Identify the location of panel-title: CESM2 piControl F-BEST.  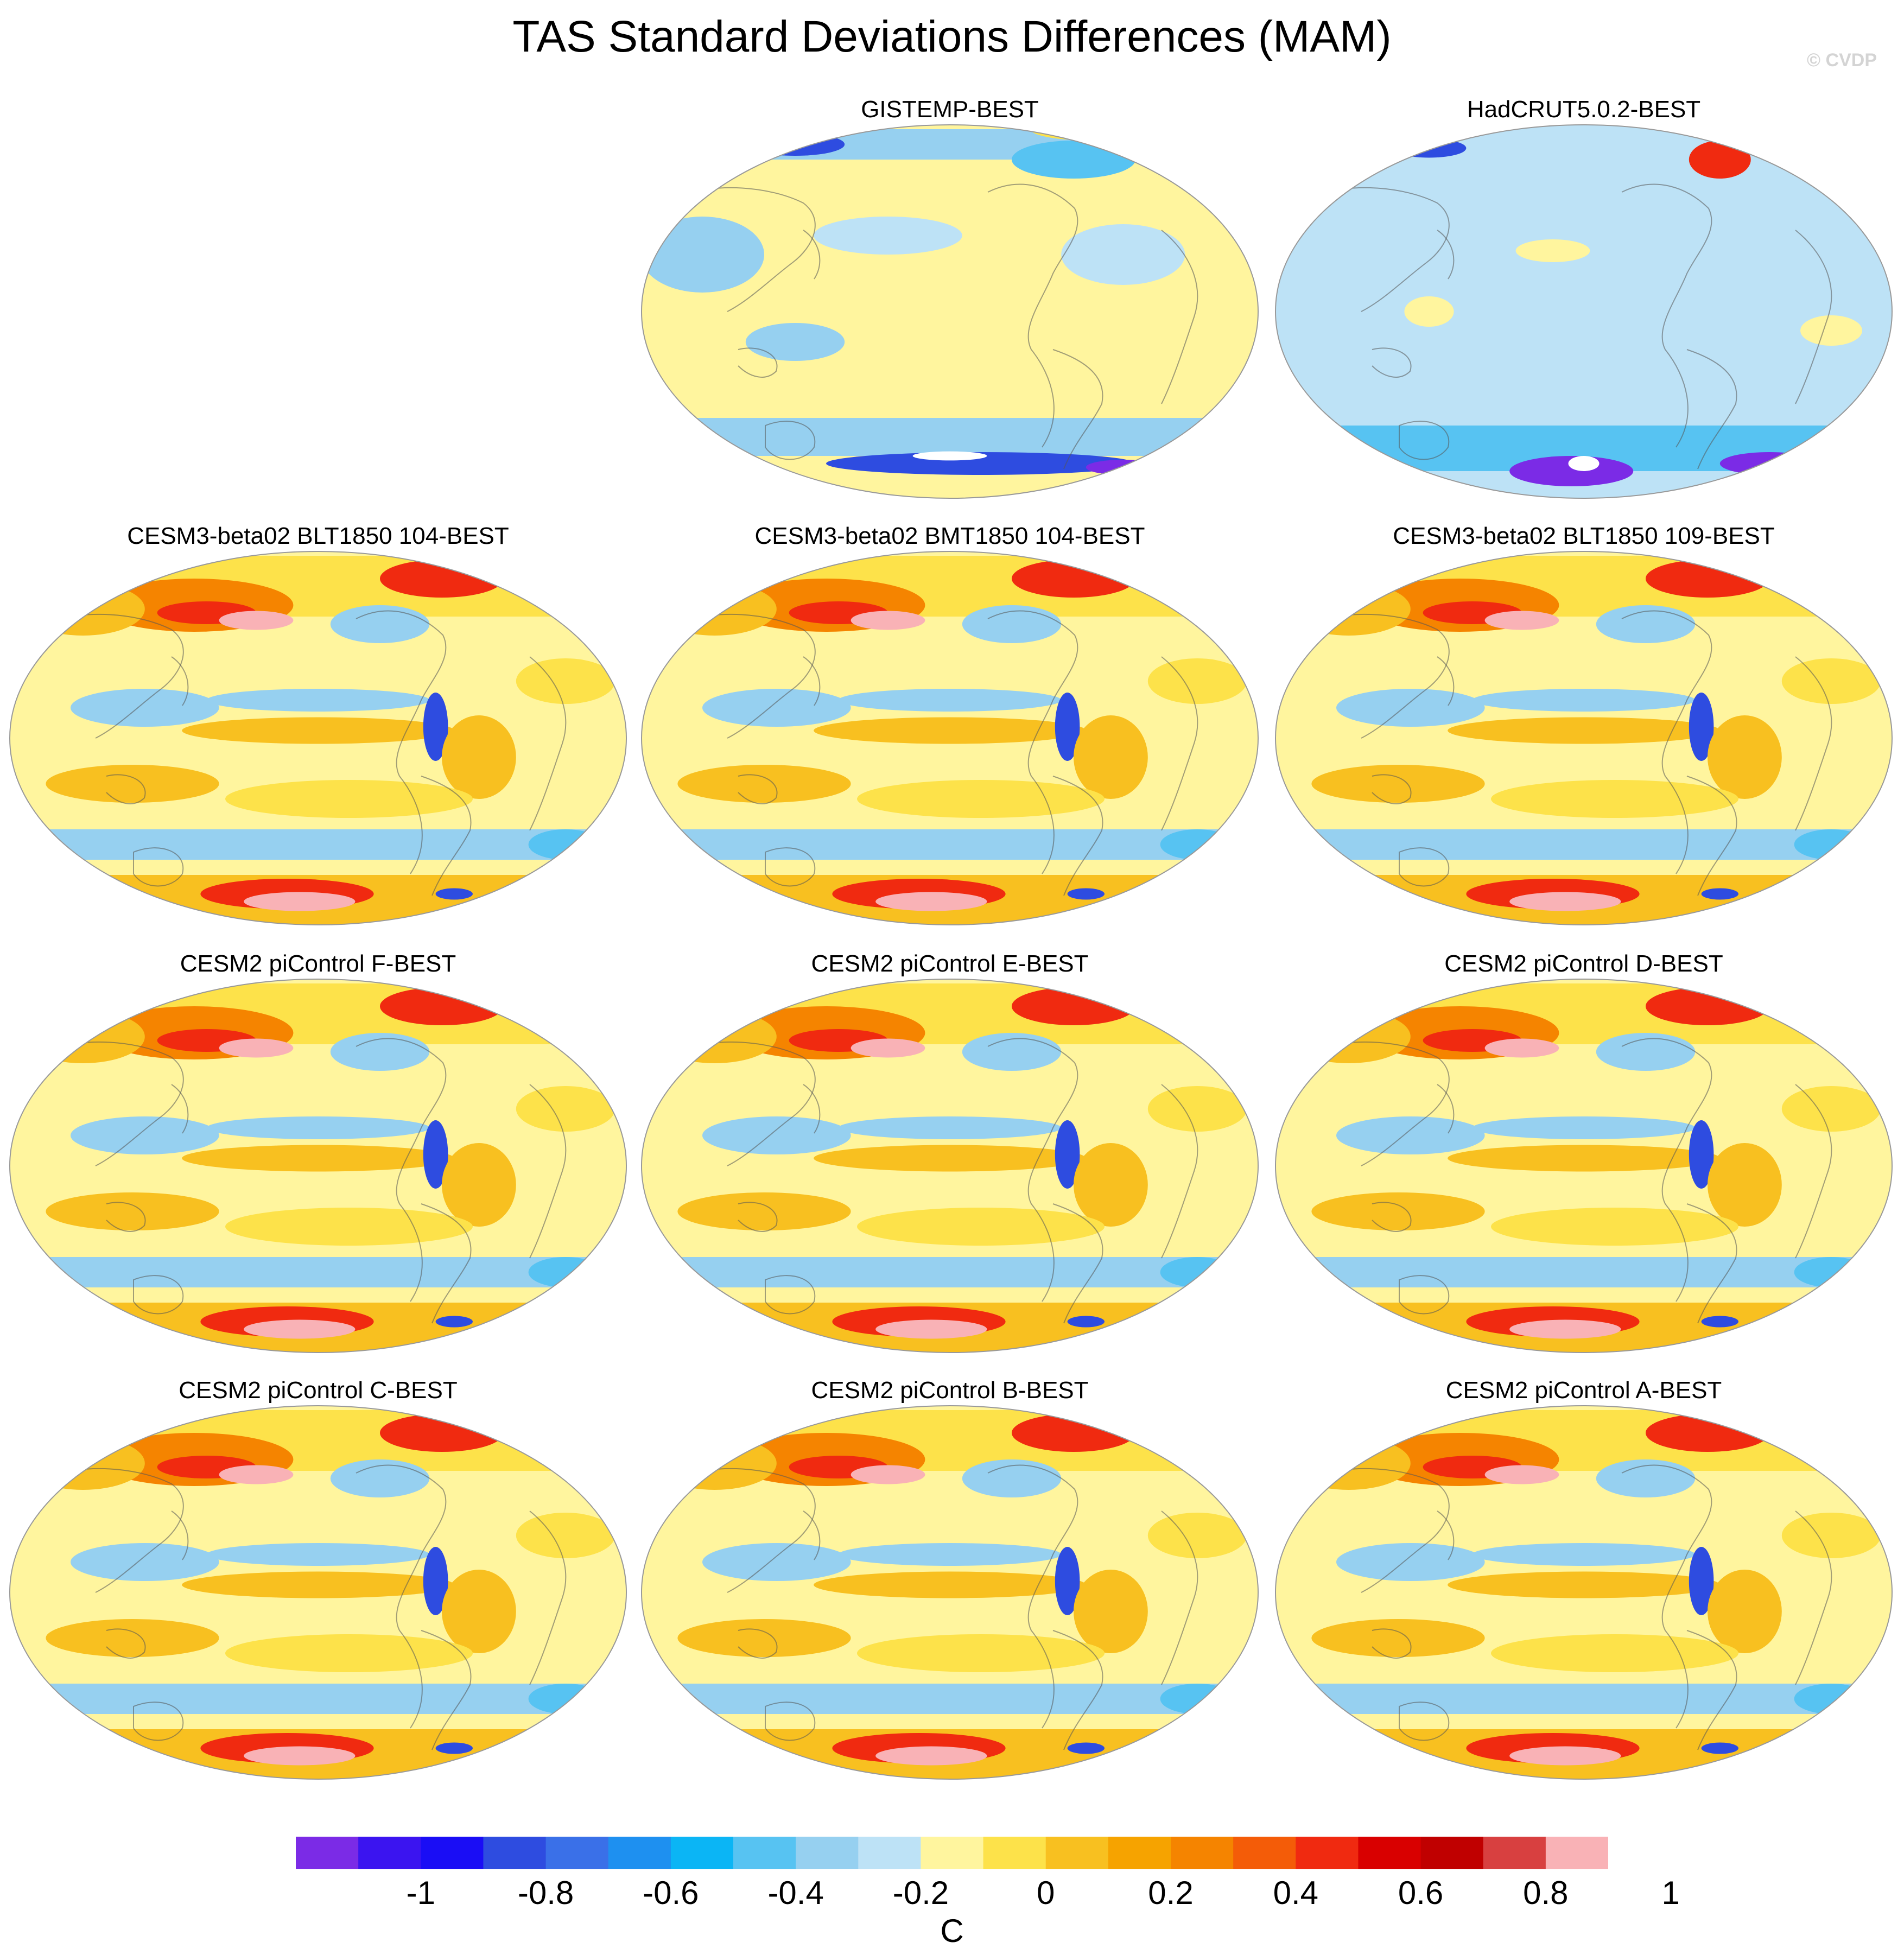
(318, 963).